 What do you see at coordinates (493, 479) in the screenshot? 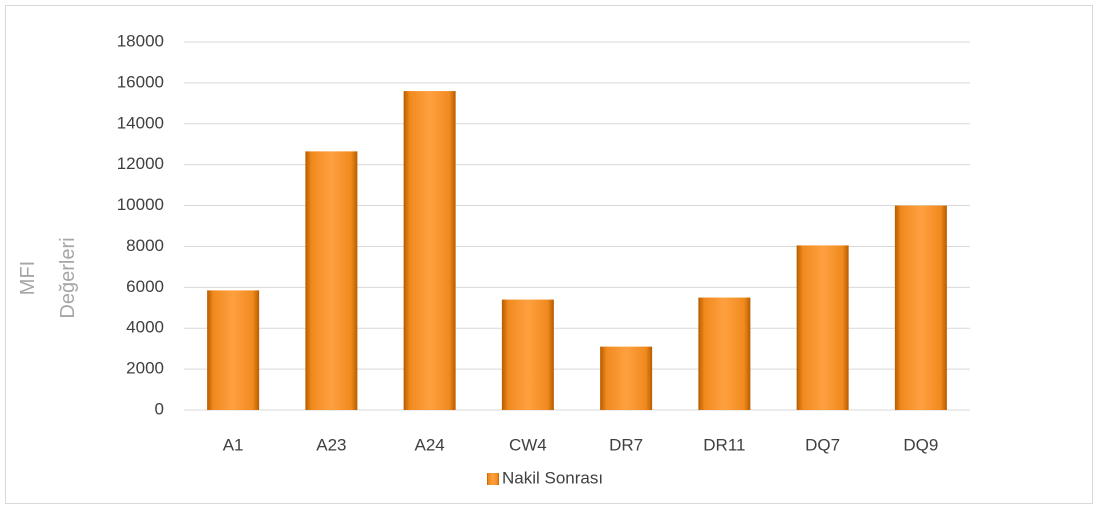
I see `legend-swatch` at bounding box center [493, 479].